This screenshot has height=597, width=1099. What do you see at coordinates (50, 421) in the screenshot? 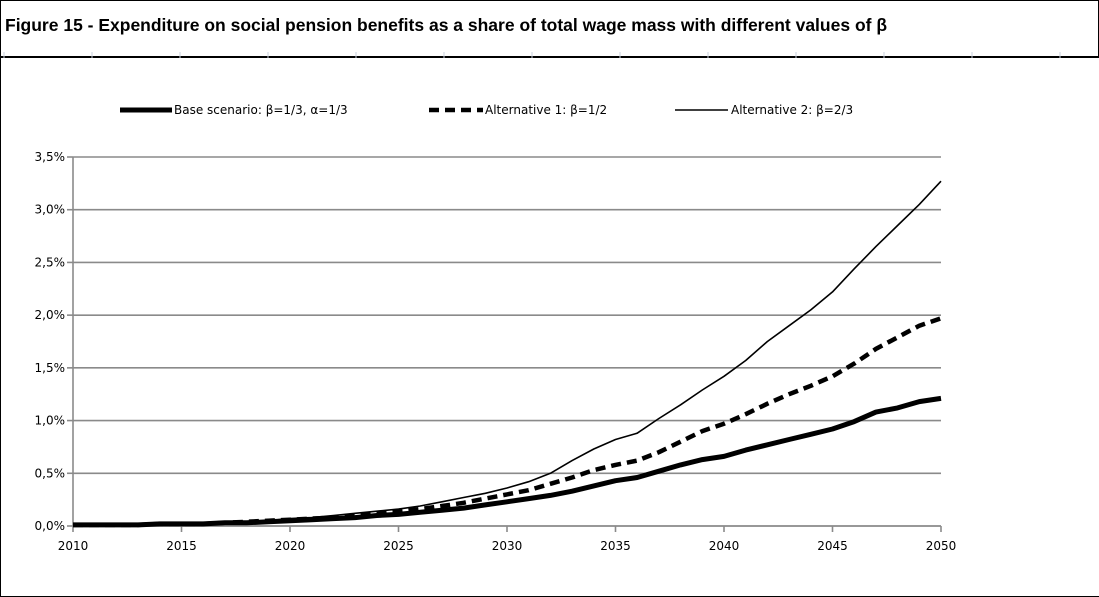
I see `y-tick-label: 1,0%` at bounding box center [50, 421].